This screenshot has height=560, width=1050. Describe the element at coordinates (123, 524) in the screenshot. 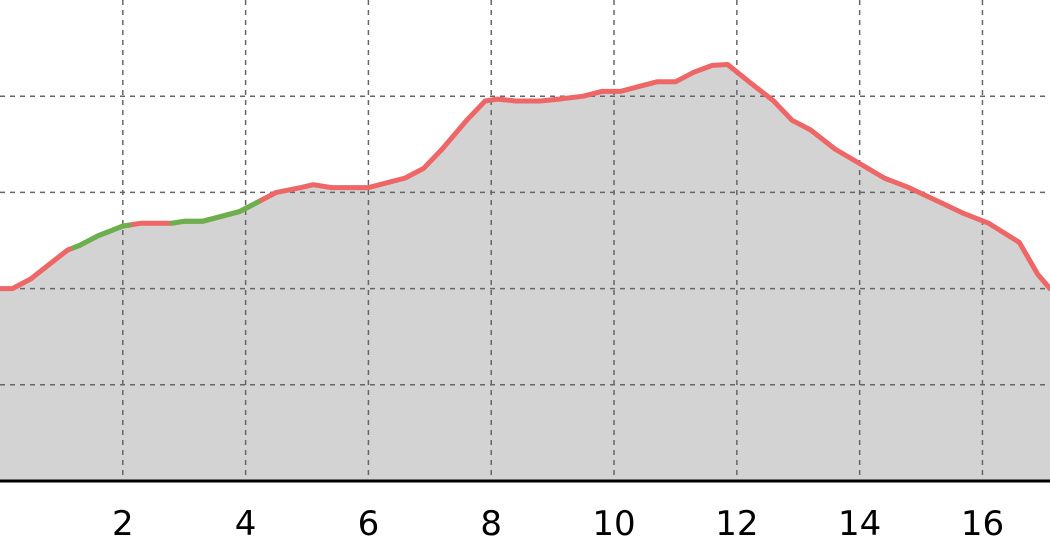

I see `x-tick-label: 2` at that location.